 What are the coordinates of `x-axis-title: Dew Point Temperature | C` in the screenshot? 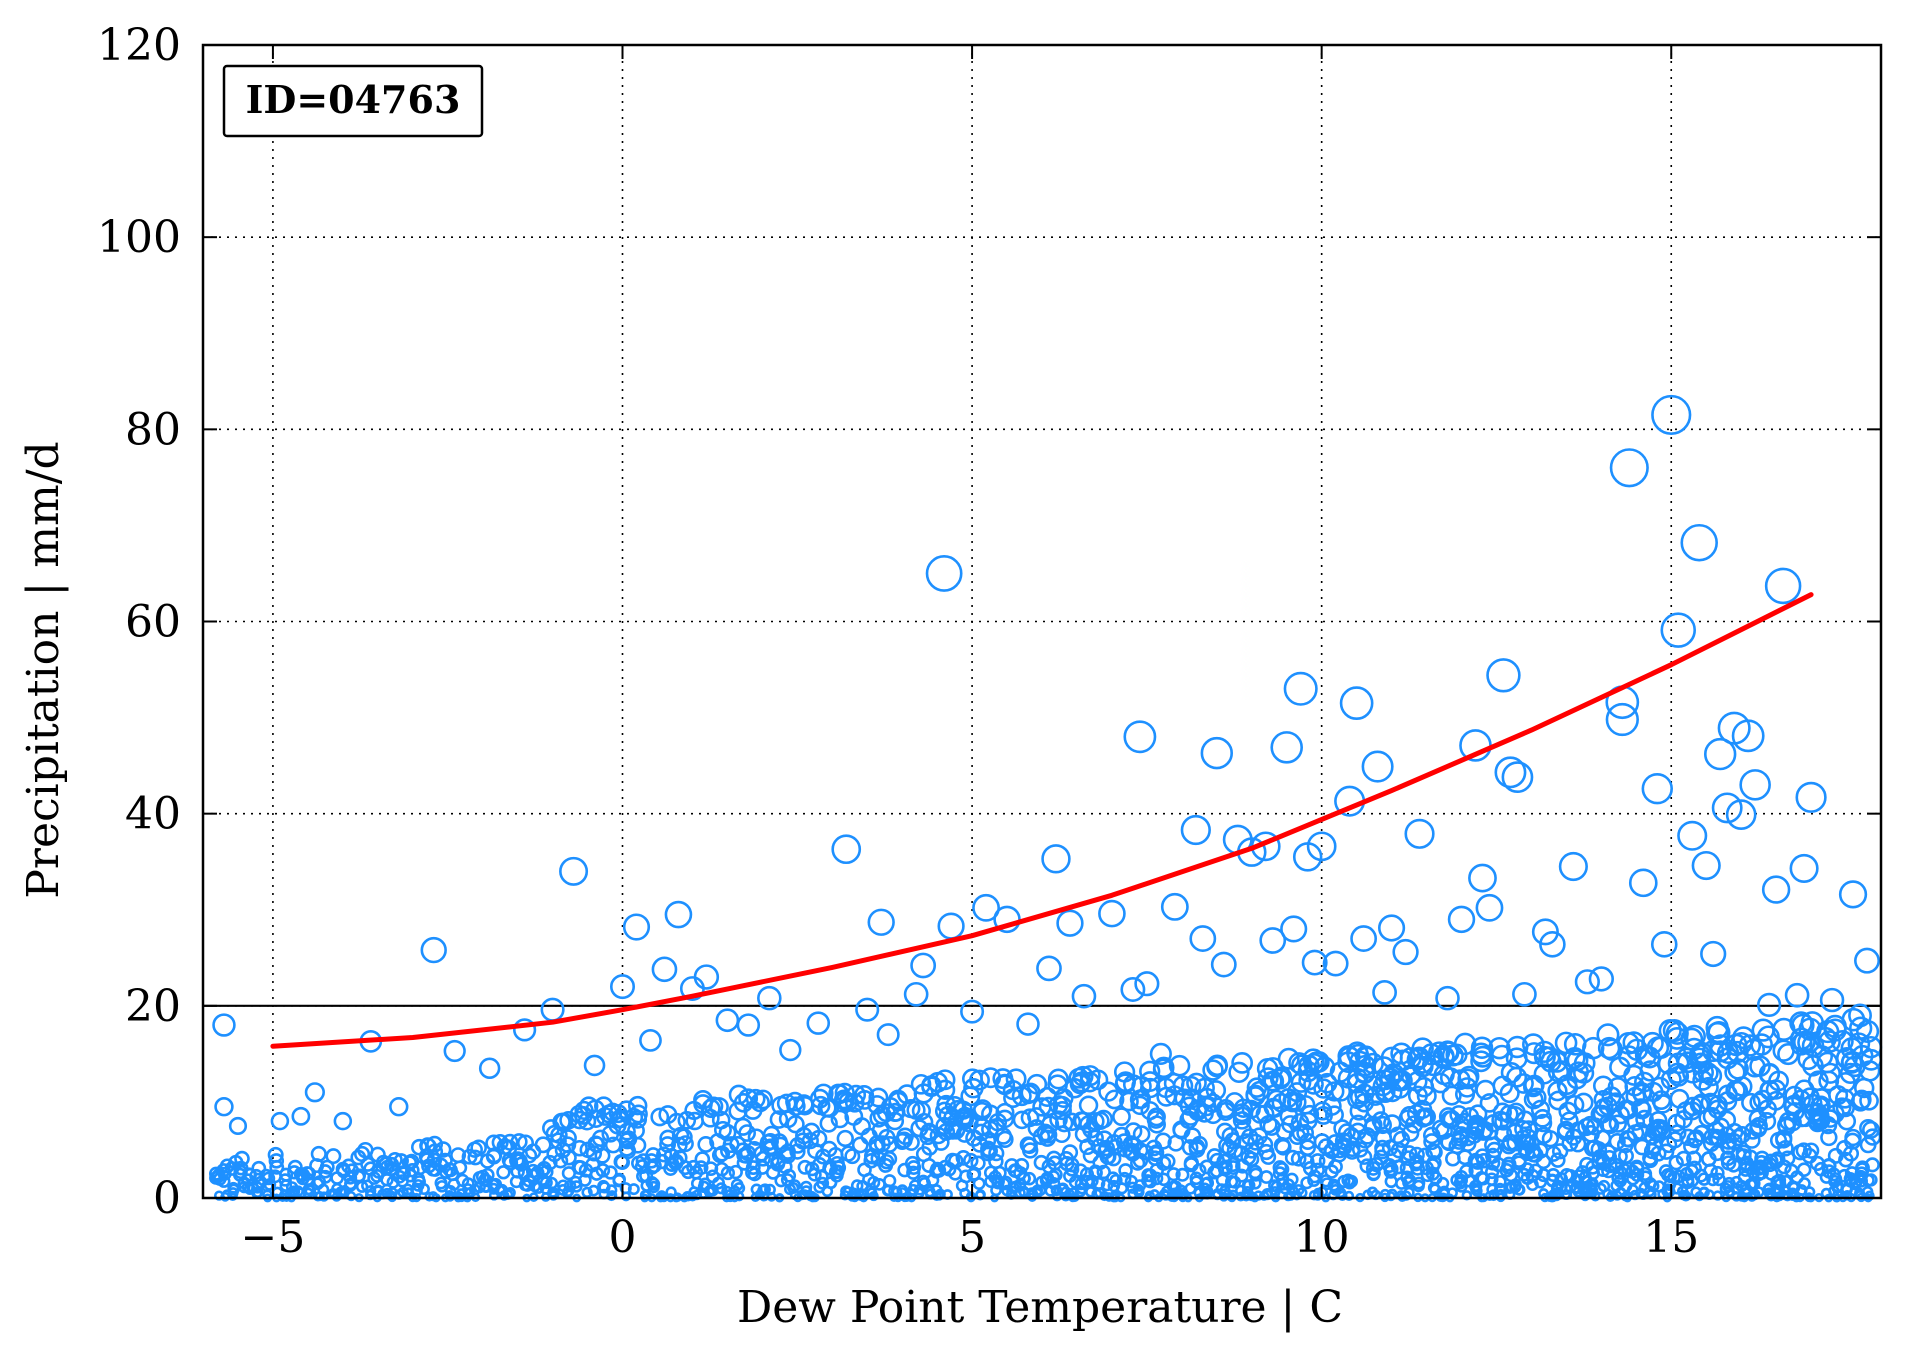 It's located at (1040, 1307).